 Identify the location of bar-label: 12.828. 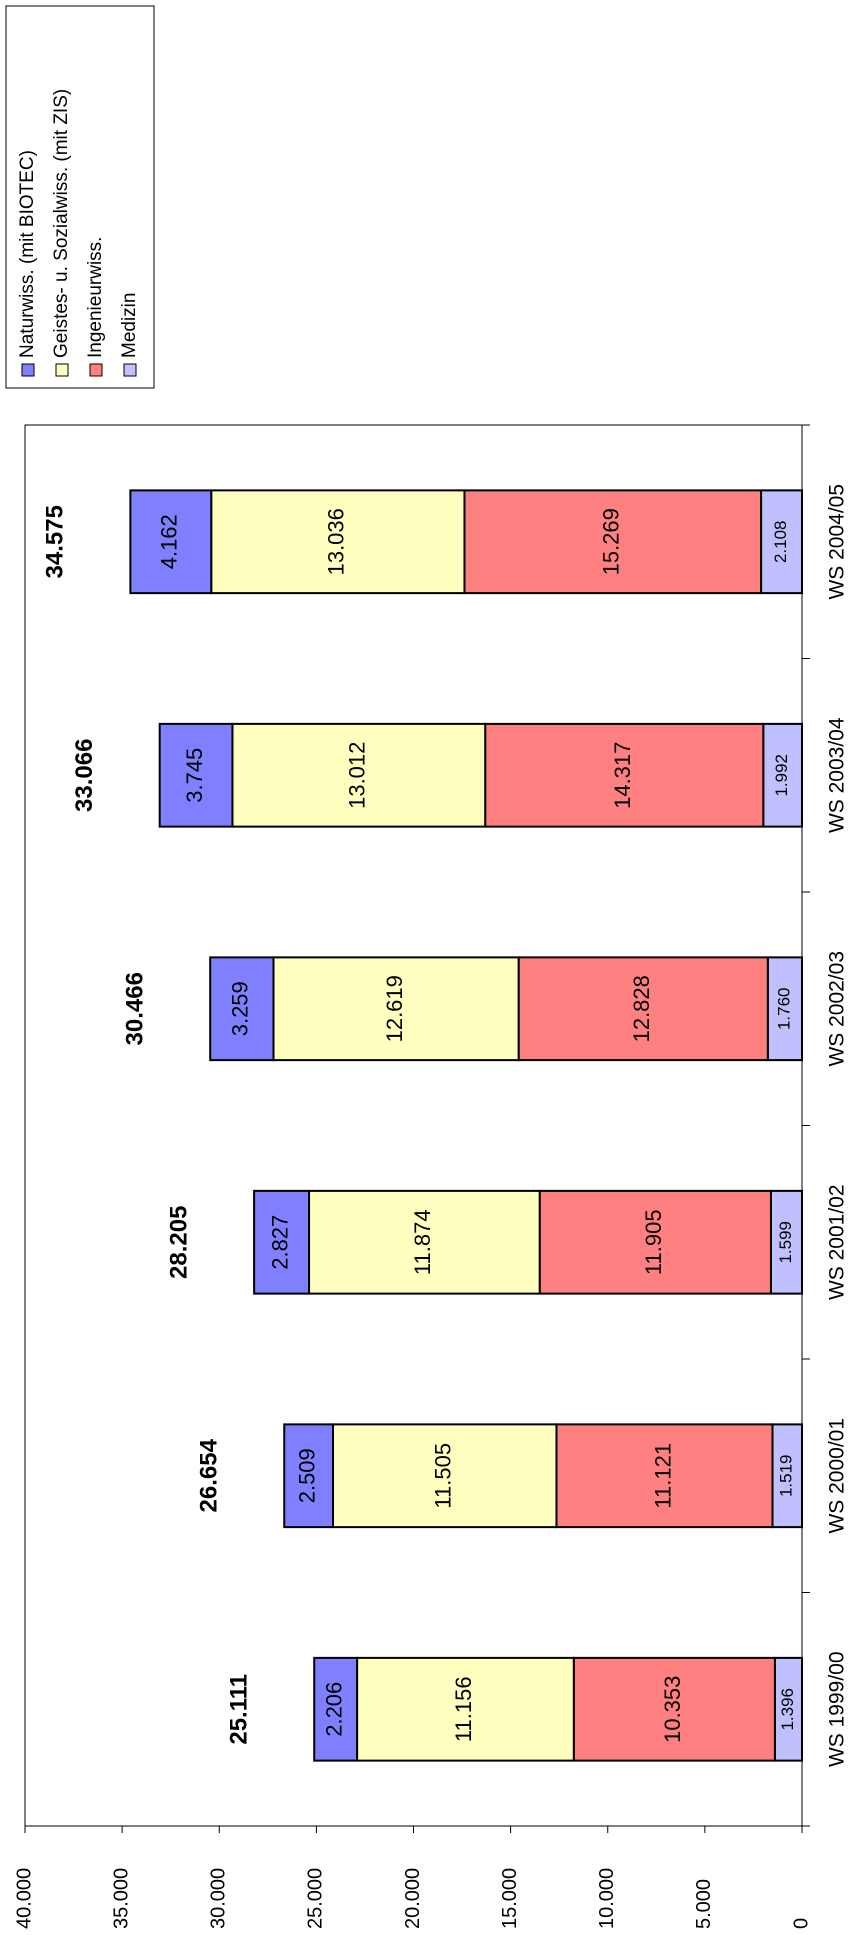
(641, 1008).